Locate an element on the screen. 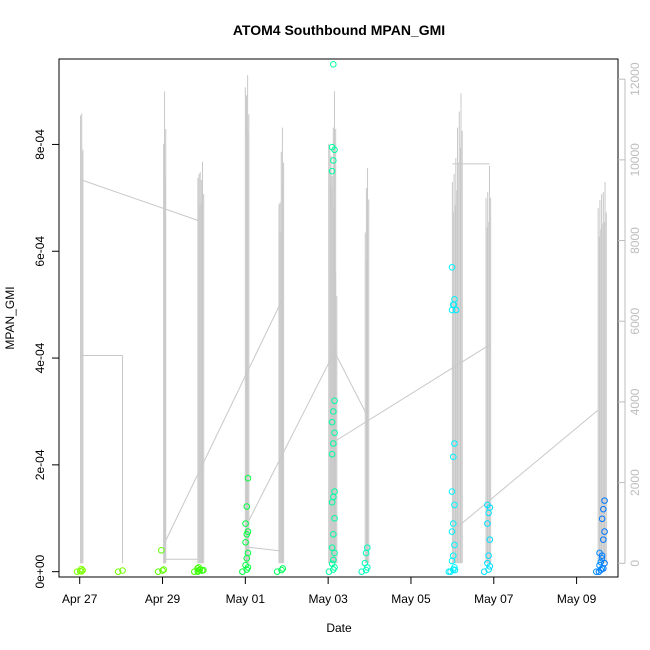 This screenshot has width=650, height=650. y-tick-label: 0e+00 is located at coordinates (40, 571).